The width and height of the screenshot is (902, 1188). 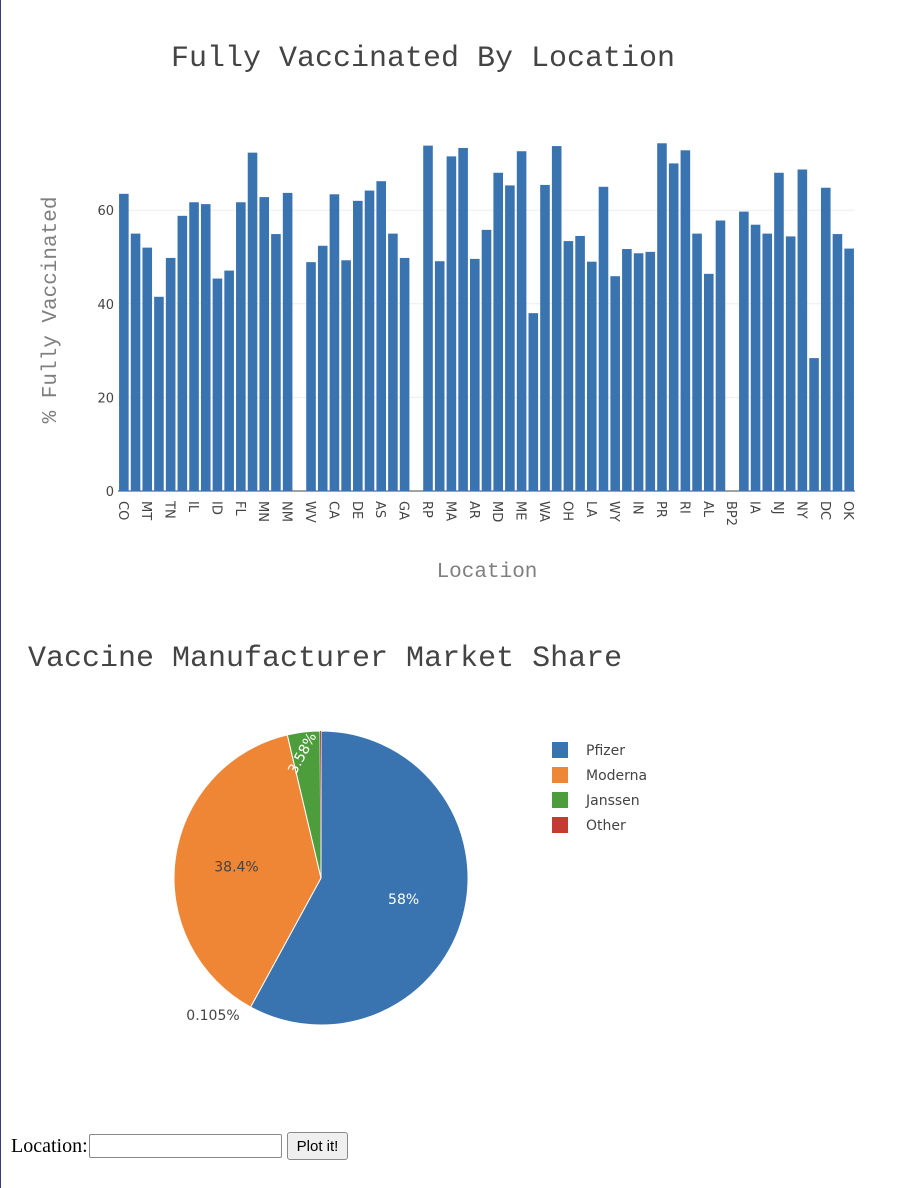 I want to click on legend-label: Pfizer, so click(x=605, y=751).